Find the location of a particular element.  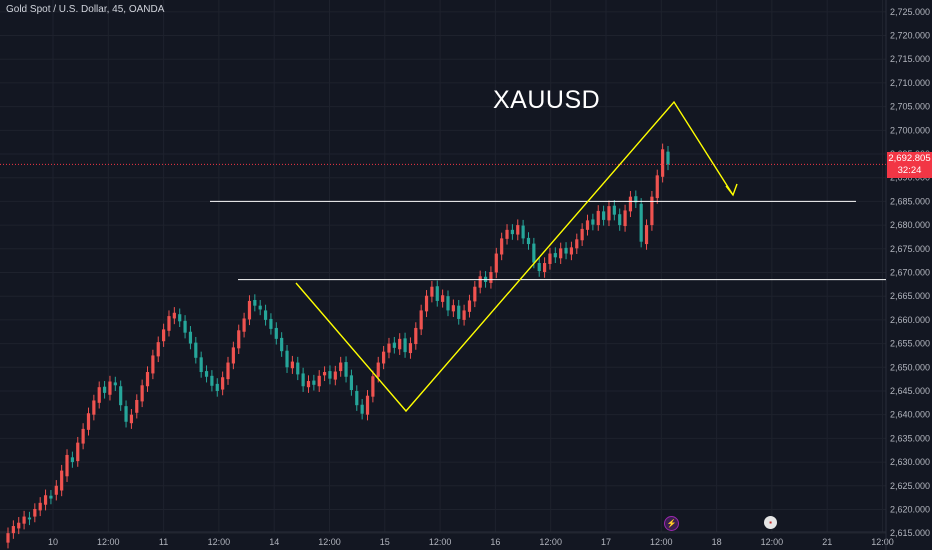

last-price-value: 2,692.805 is located at coordinates (909, 158).